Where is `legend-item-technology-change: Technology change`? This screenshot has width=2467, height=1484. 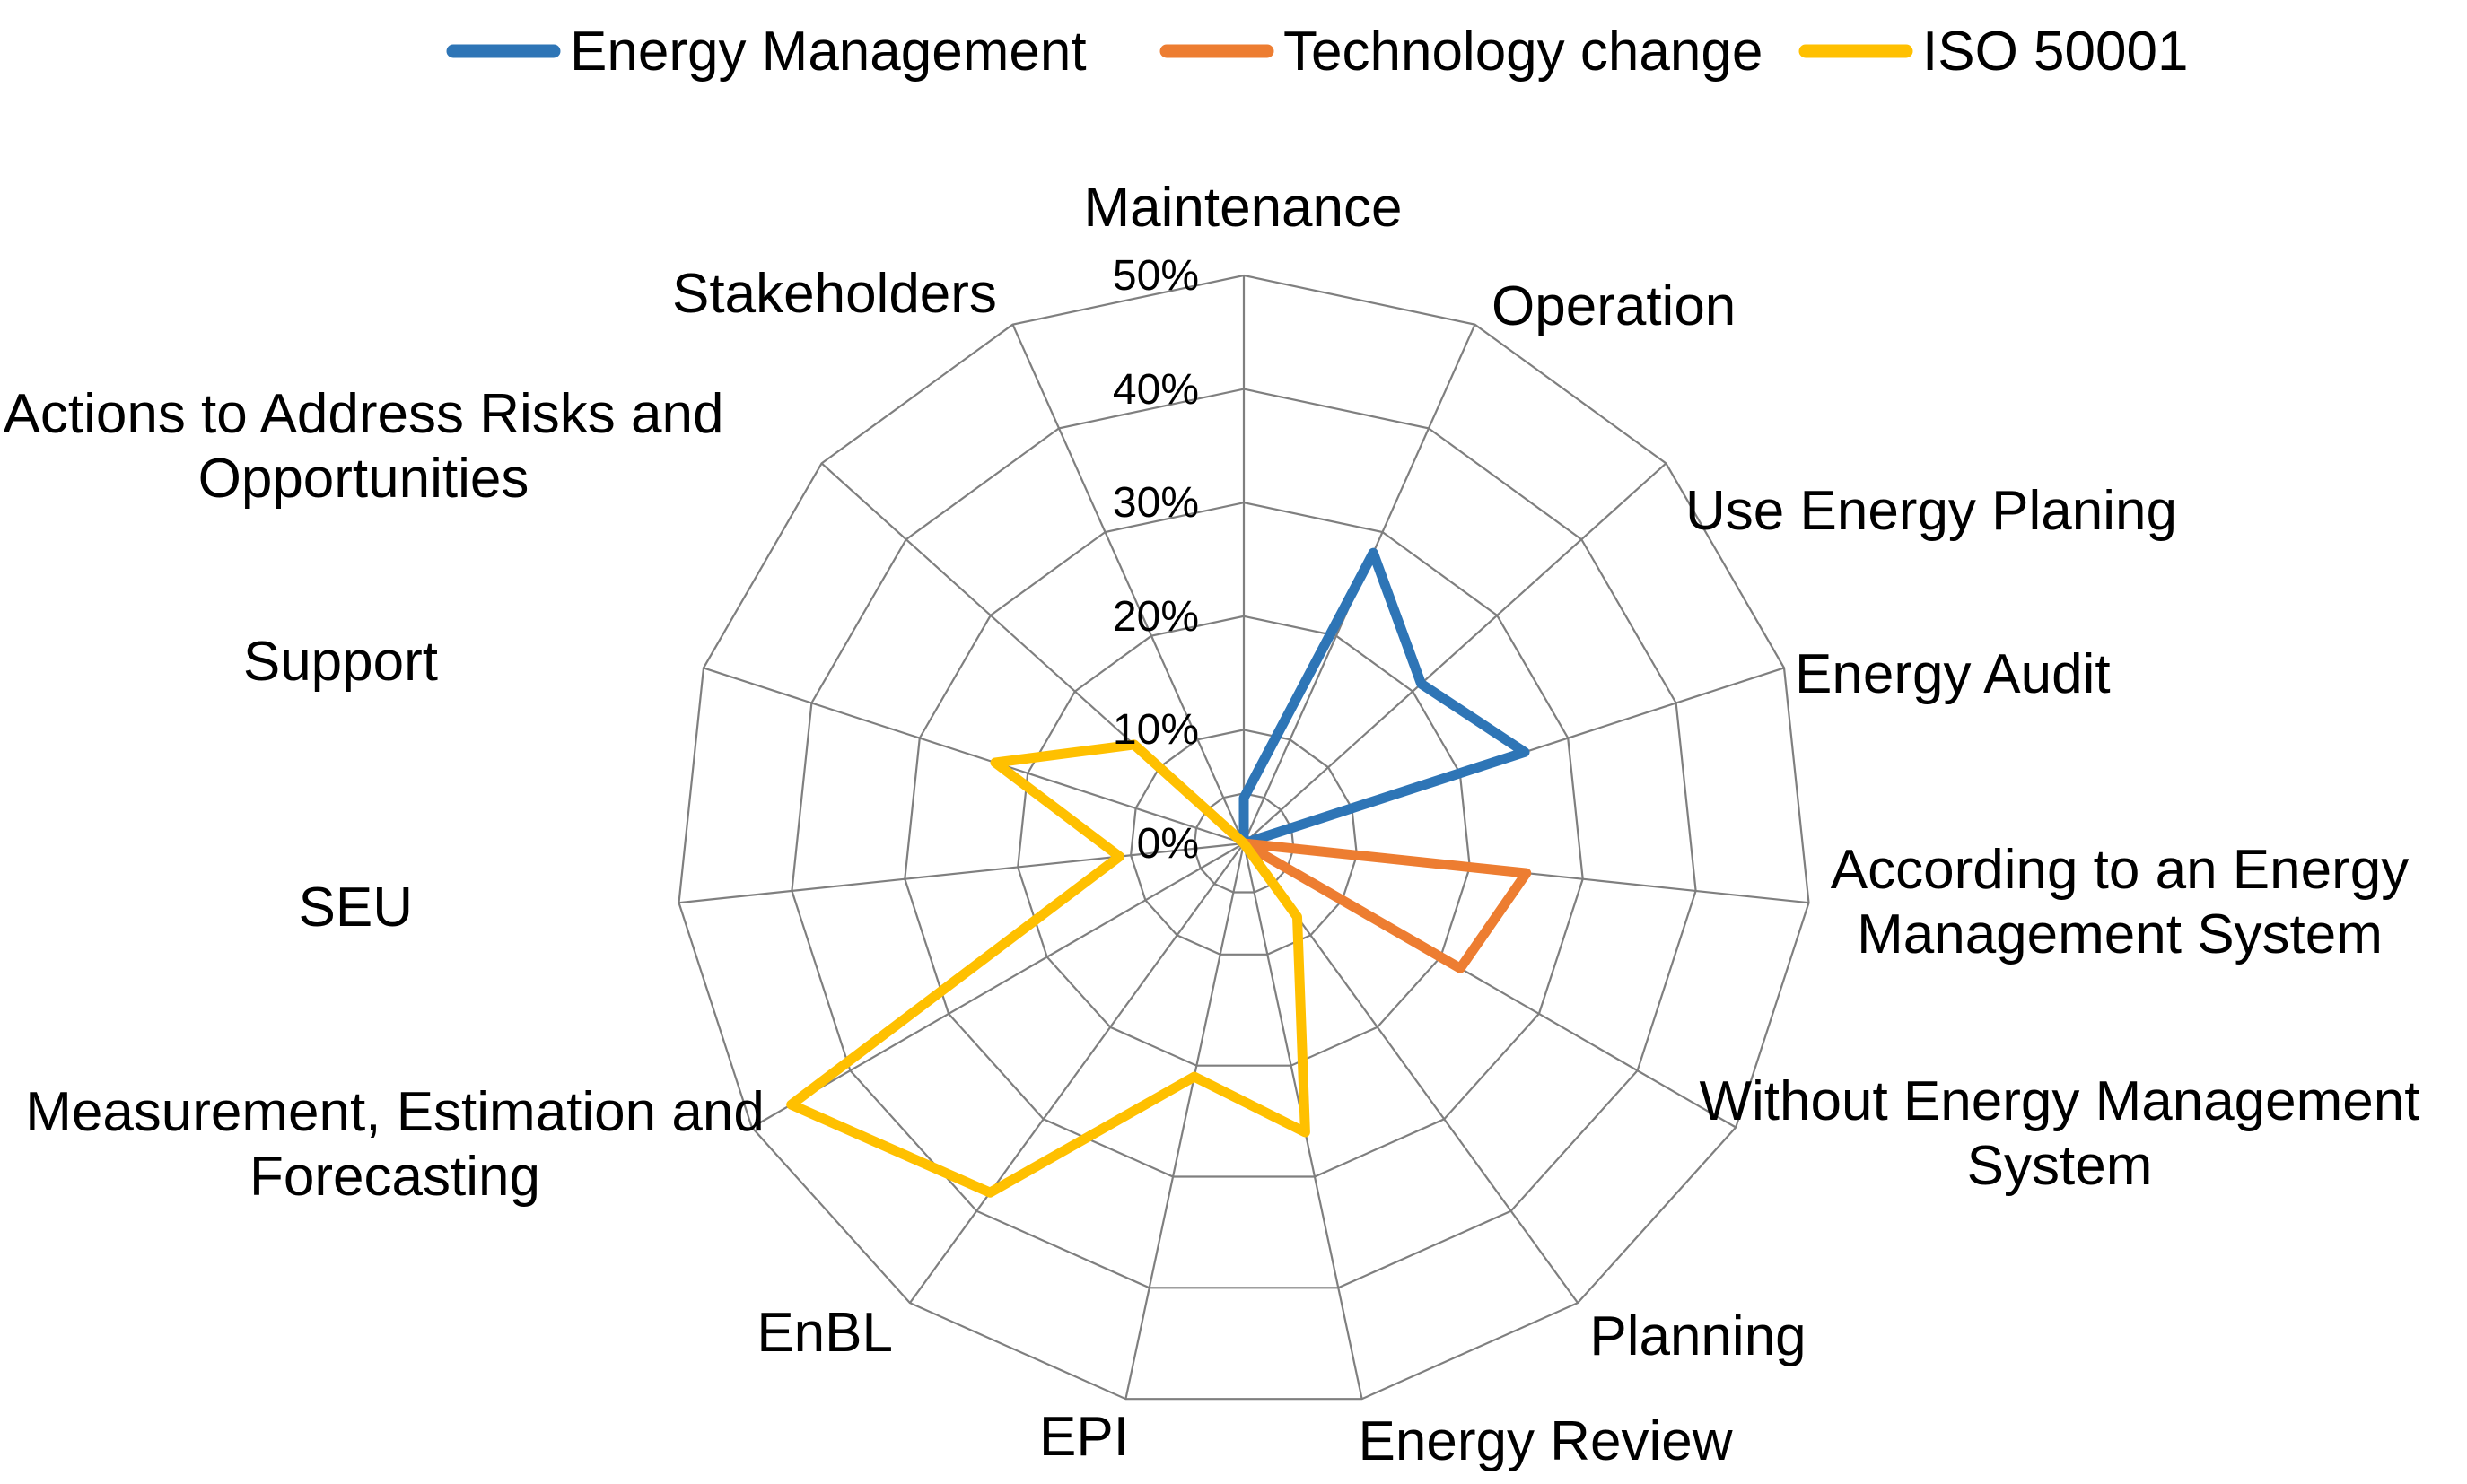
legend-item-technology-change: Technology change is located at coordinates (1461, 52).